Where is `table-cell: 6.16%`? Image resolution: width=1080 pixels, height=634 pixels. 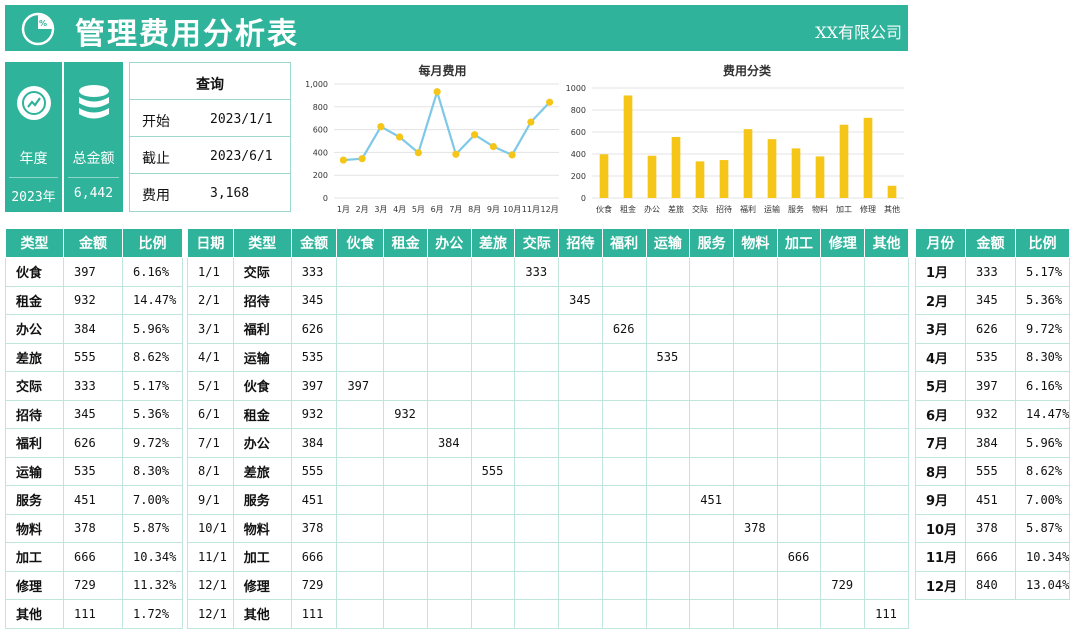
table-cell: 6.16% is located at coordinates (1042, 386).